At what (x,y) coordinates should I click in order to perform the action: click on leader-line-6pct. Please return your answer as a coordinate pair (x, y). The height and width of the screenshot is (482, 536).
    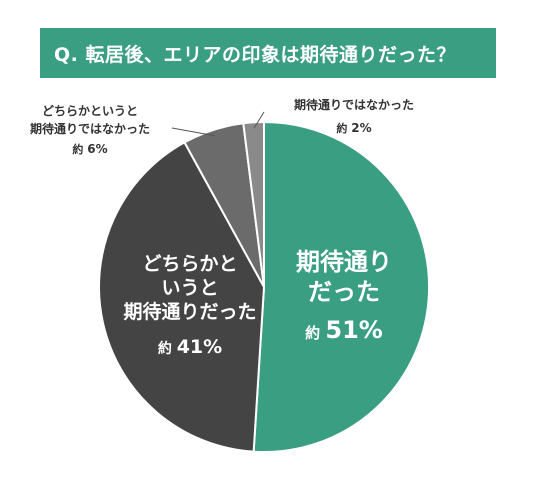
    Looking at the image, I should click on (193, 132).